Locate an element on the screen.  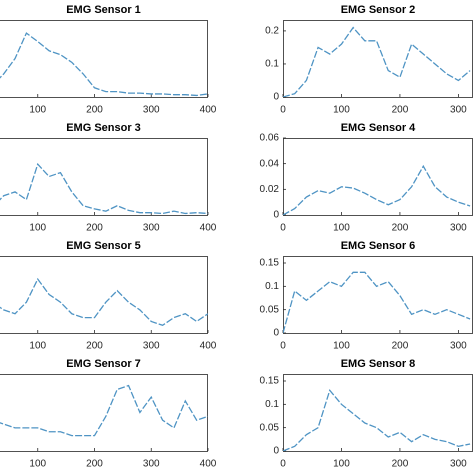
subplot-title: EMG Sensor 7 is located at coordinates (103, 364).